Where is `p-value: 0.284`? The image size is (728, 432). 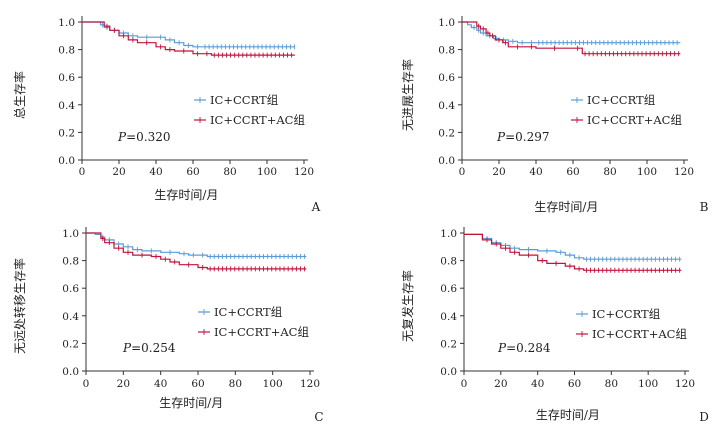 p-value: 0.284 is located at coordinates (533, 348).